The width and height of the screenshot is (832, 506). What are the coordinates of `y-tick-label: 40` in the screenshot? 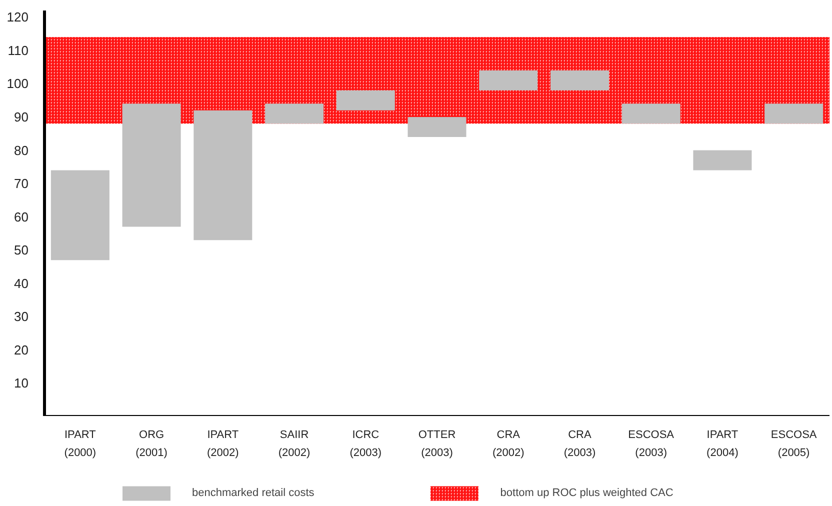 It's located at (21, 283).